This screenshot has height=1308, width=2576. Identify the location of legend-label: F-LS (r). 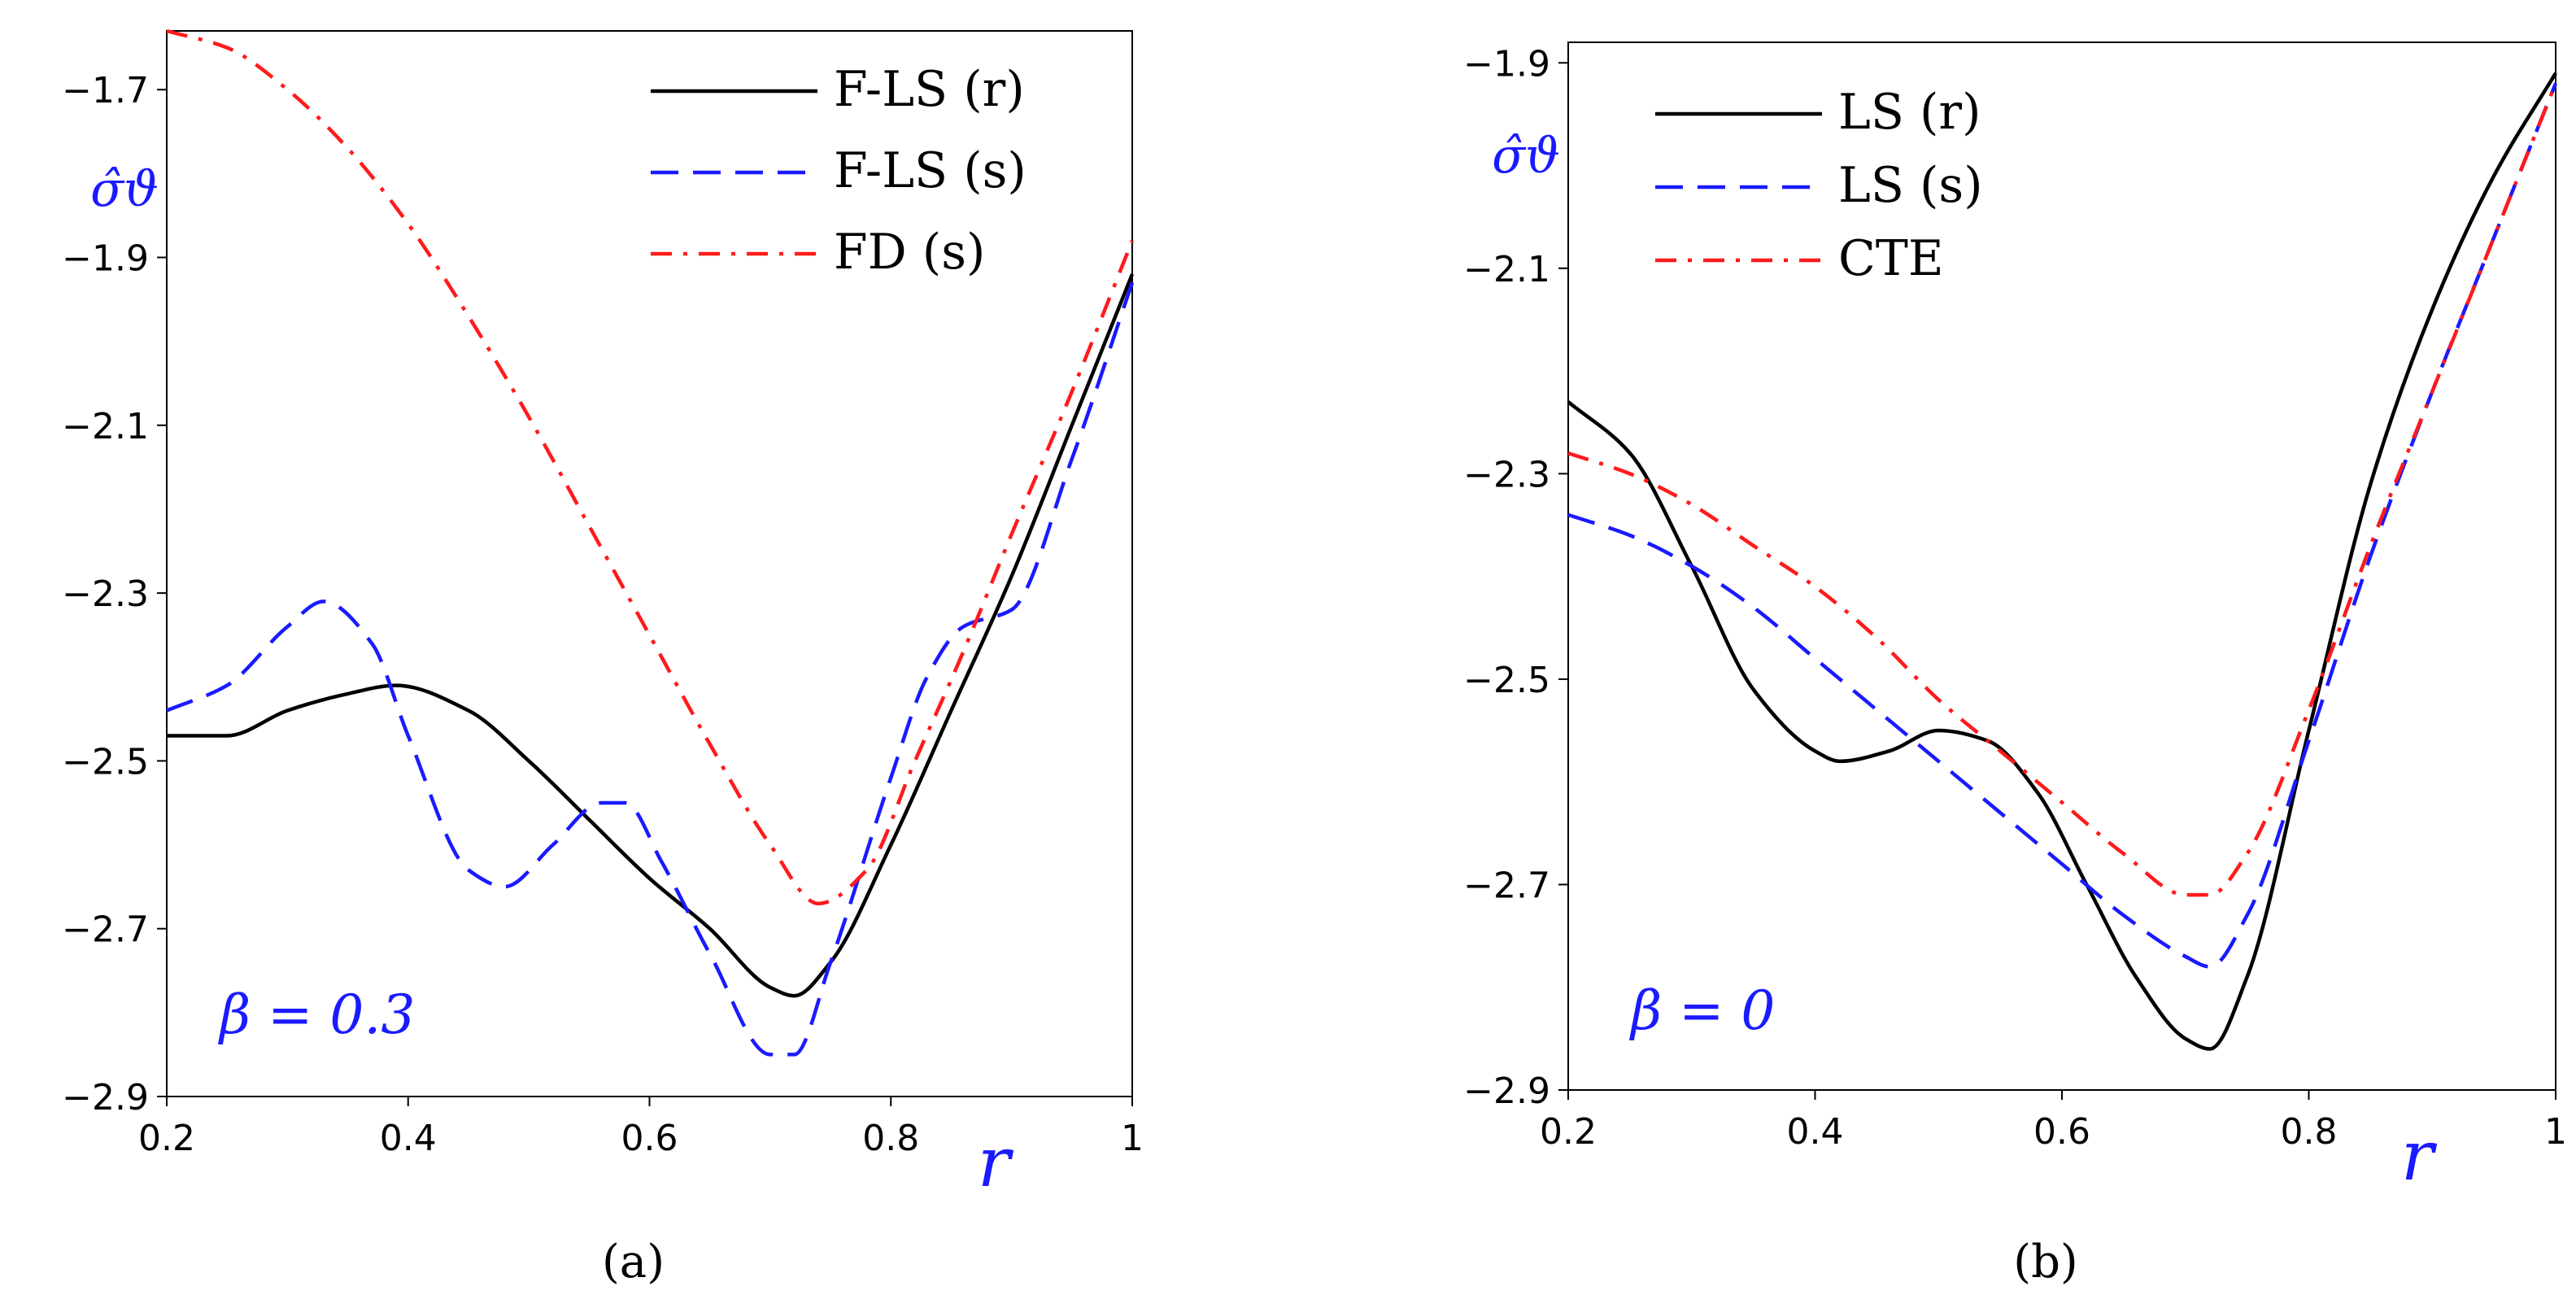
(929, 89).